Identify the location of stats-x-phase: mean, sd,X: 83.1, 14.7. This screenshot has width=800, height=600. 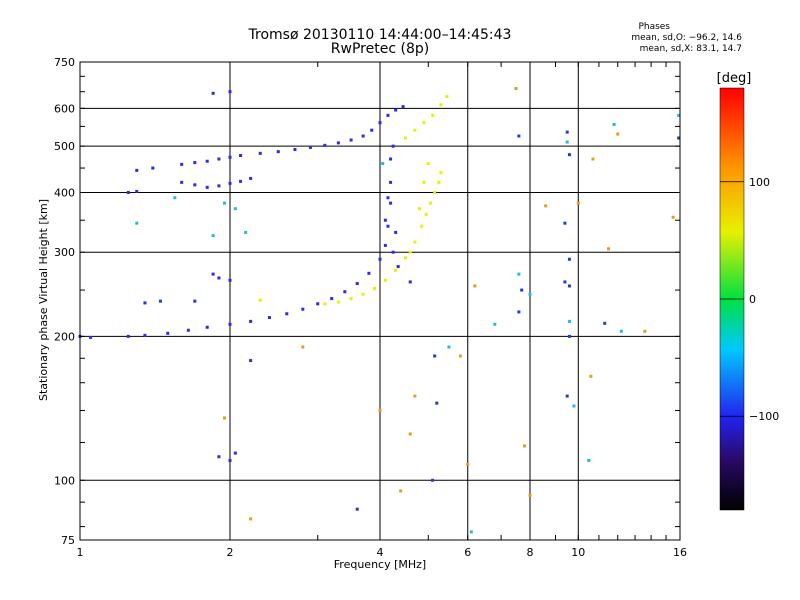
(690, 49).